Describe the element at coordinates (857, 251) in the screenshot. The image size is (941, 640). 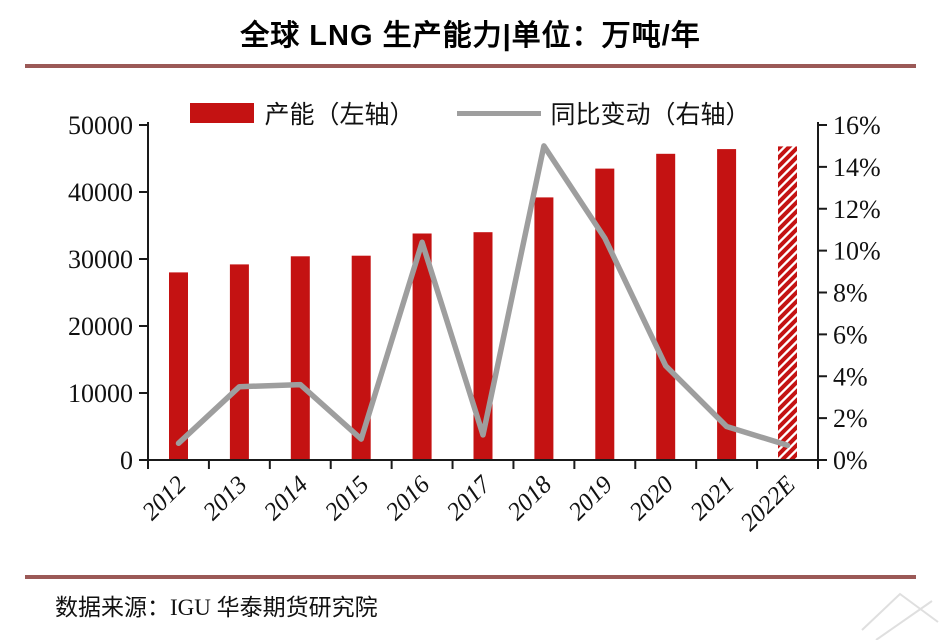
I see `right-axis-tick-label: 10%` at that location.